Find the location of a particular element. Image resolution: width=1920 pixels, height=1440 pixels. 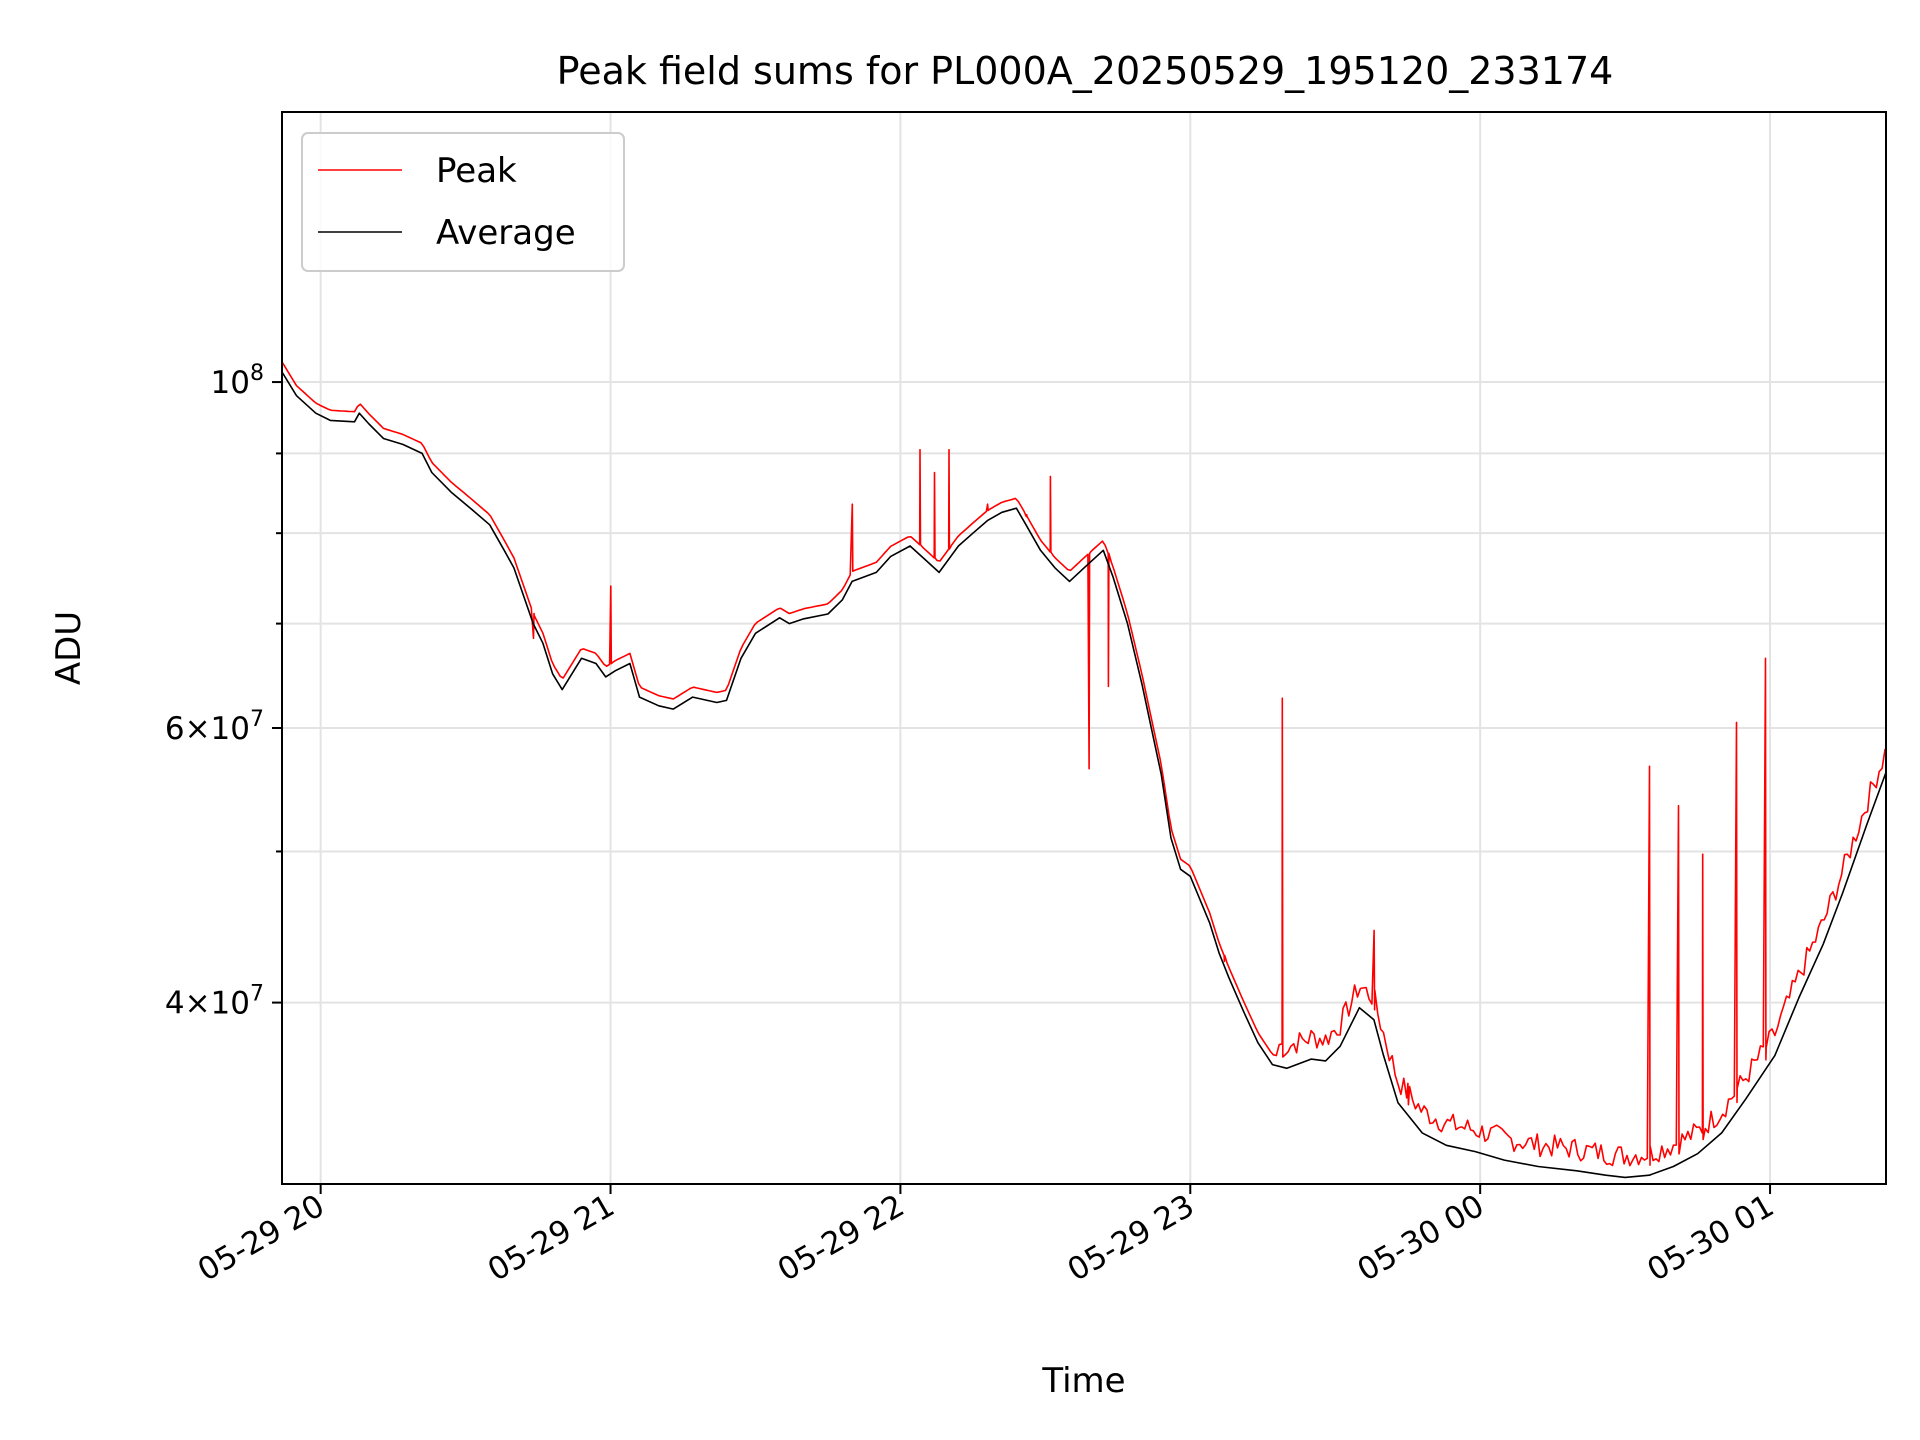

legend-label-peak: Peak is located at coordinates (476, 171).